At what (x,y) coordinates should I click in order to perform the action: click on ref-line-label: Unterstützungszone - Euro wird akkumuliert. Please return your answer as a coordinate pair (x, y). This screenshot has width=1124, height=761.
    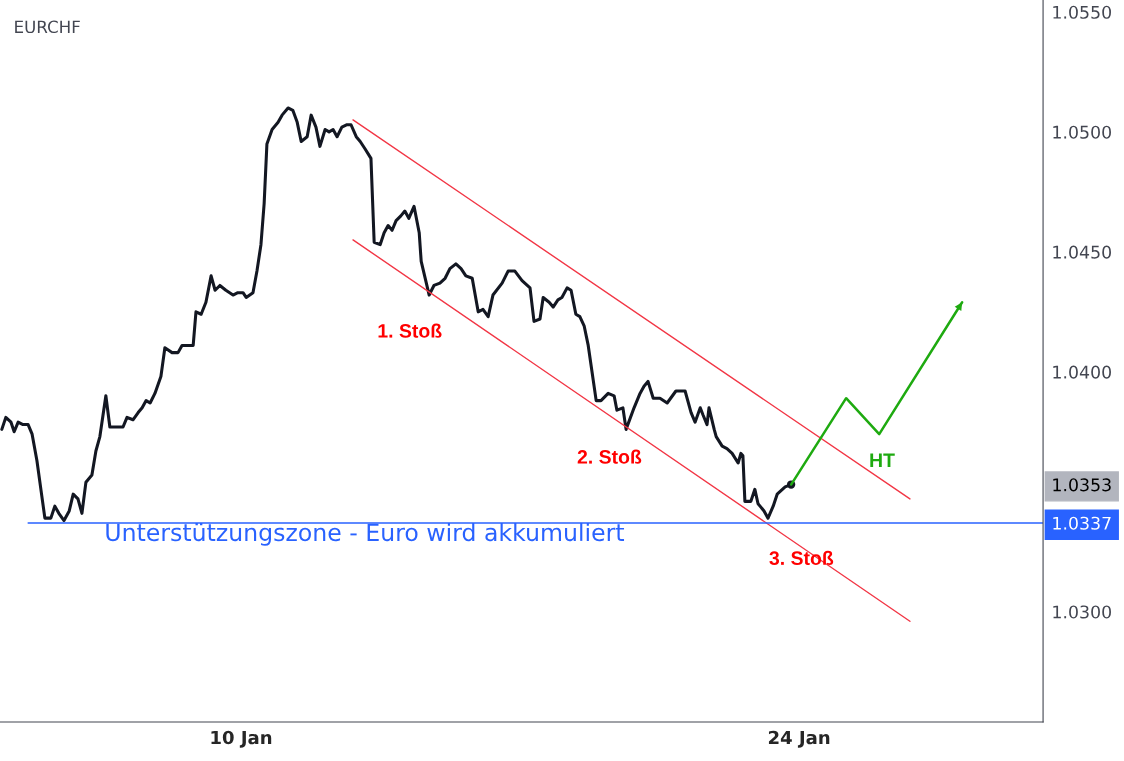
    Looking at the image, I should click on (365, 534).